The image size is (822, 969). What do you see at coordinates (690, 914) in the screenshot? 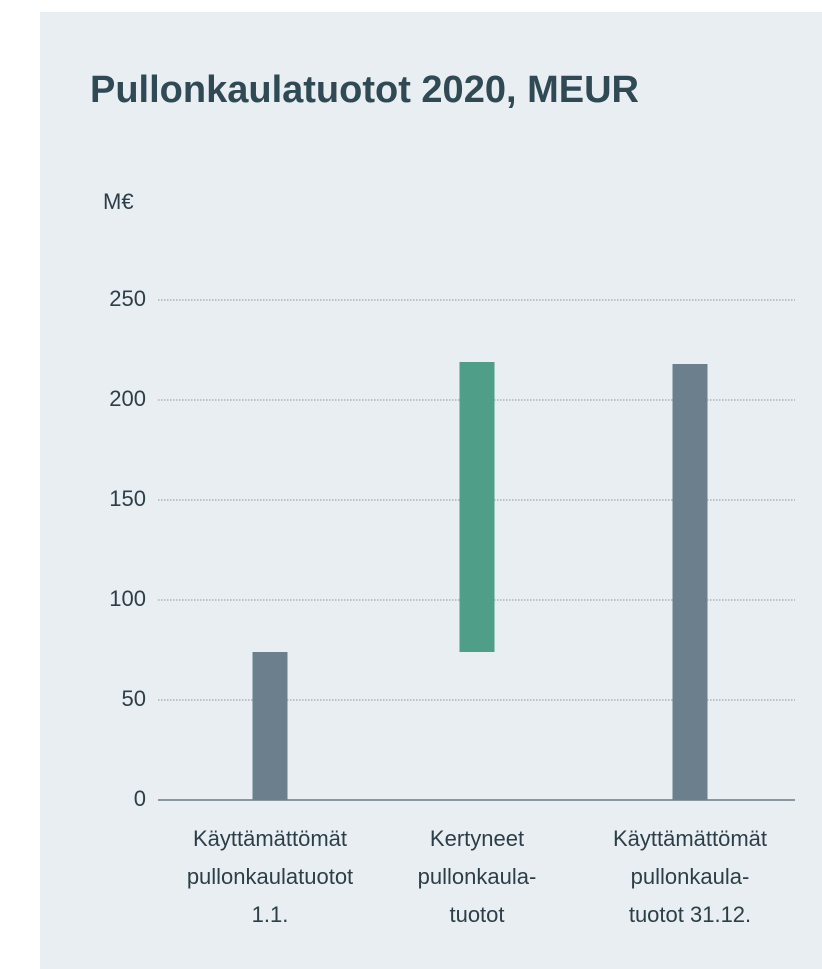
I see `x-tick-label: tuotot 31.12.` at bounding box center [690, 914].